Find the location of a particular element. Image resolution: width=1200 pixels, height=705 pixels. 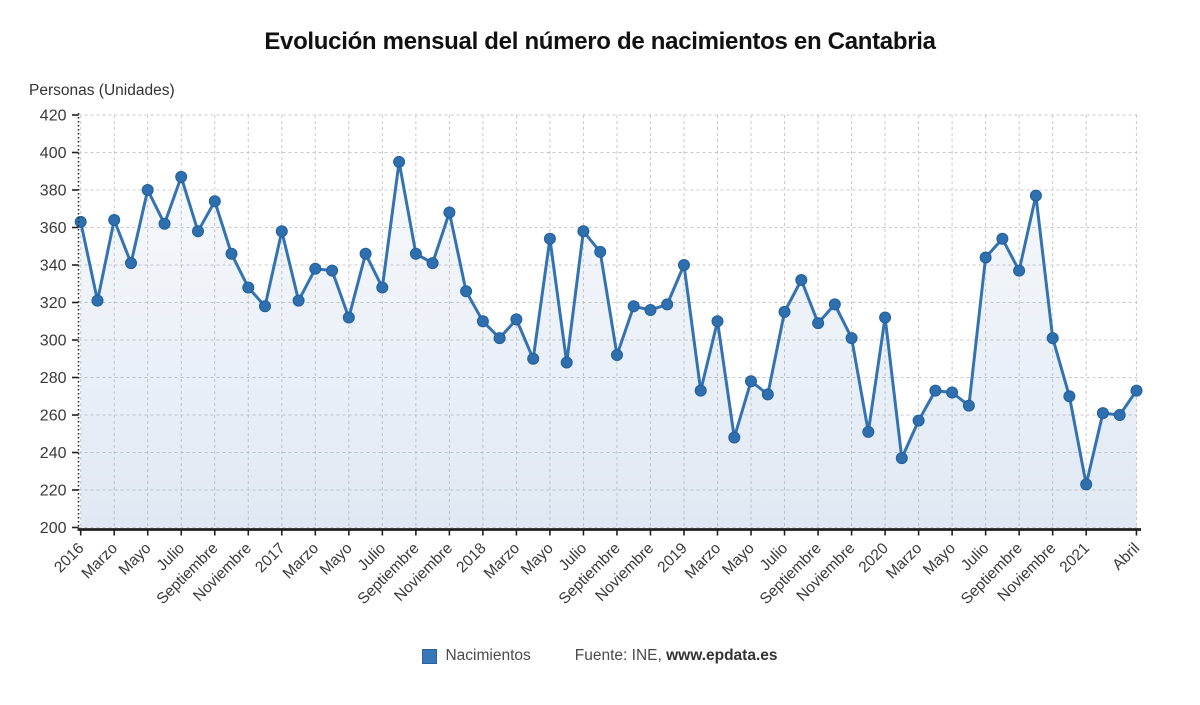

source-line: Fuente: INE, www.epdata.es is located at coordinates (676, 656).